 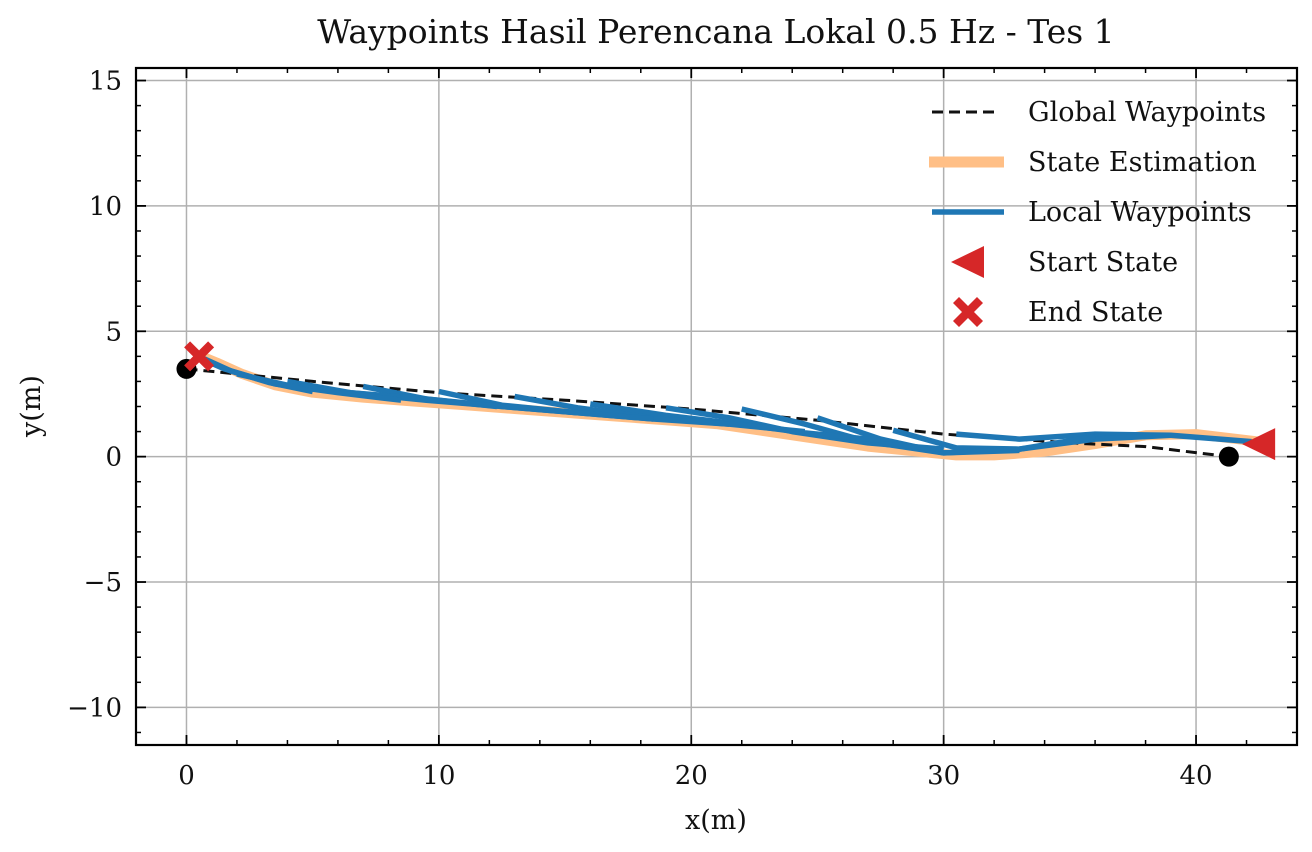 What do you see at coordinates (113, 458) in the screenshot?
I see `y-tick-label: 0` at bounding box center [113, 458].